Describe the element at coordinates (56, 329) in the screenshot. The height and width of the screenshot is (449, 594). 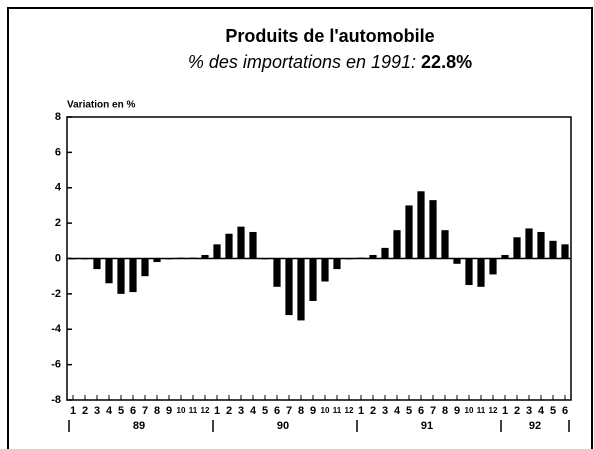
I see `y-tick-label: -4` at that location.